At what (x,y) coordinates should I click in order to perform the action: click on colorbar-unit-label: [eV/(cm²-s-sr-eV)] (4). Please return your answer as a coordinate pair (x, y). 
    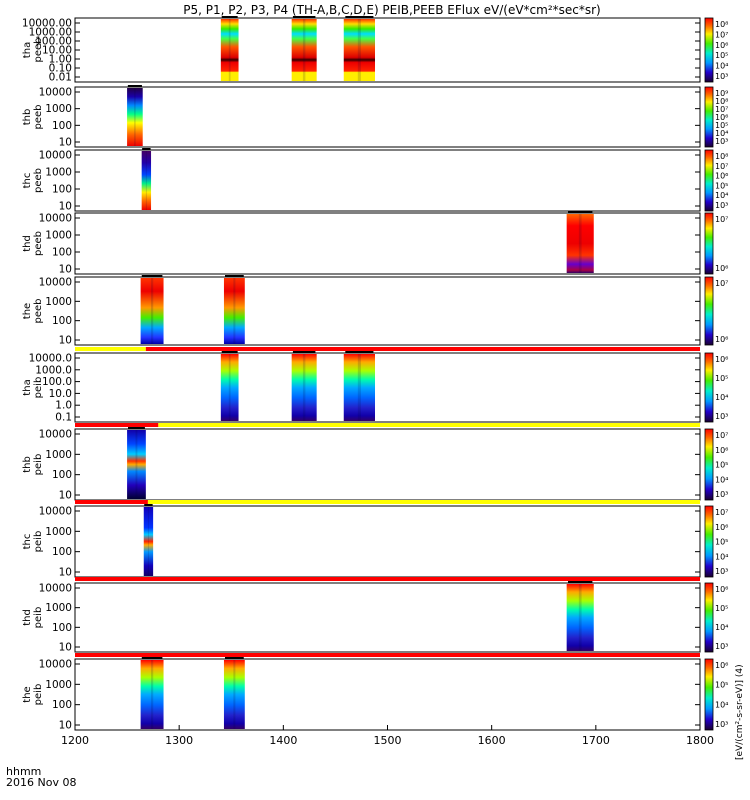
    Looking at the image, I should click on (740, 712).